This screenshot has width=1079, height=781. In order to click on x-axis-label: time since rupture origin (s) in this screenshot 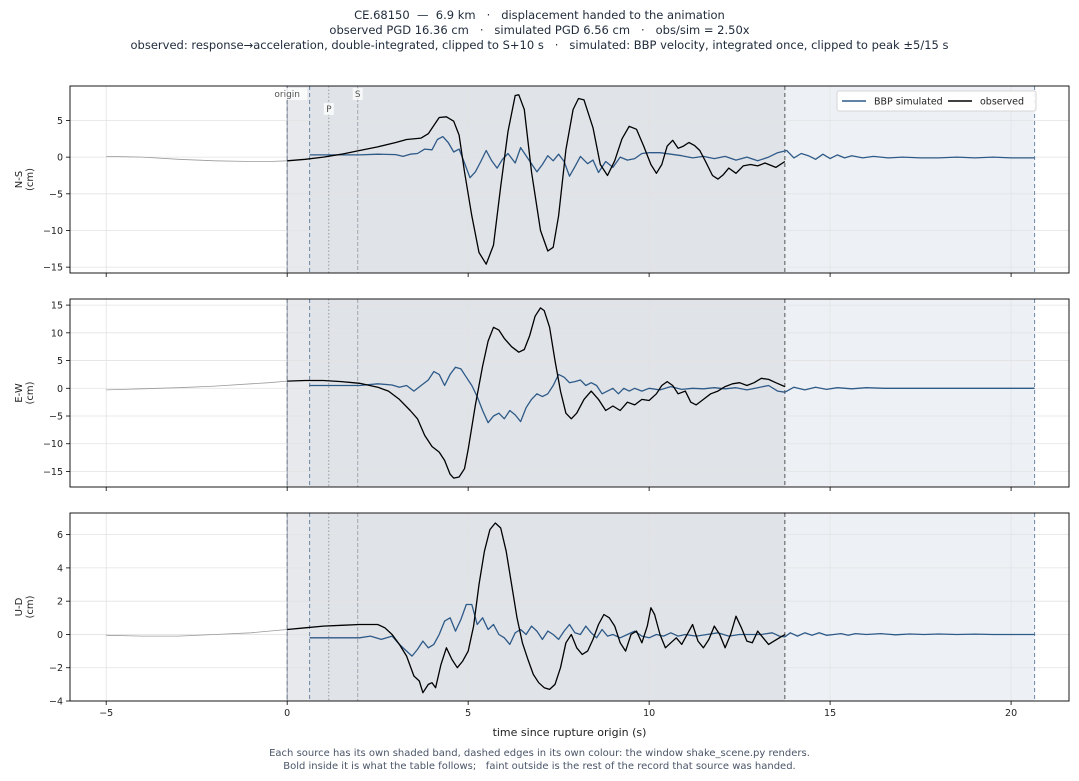, I will do `click(570, 732)`.